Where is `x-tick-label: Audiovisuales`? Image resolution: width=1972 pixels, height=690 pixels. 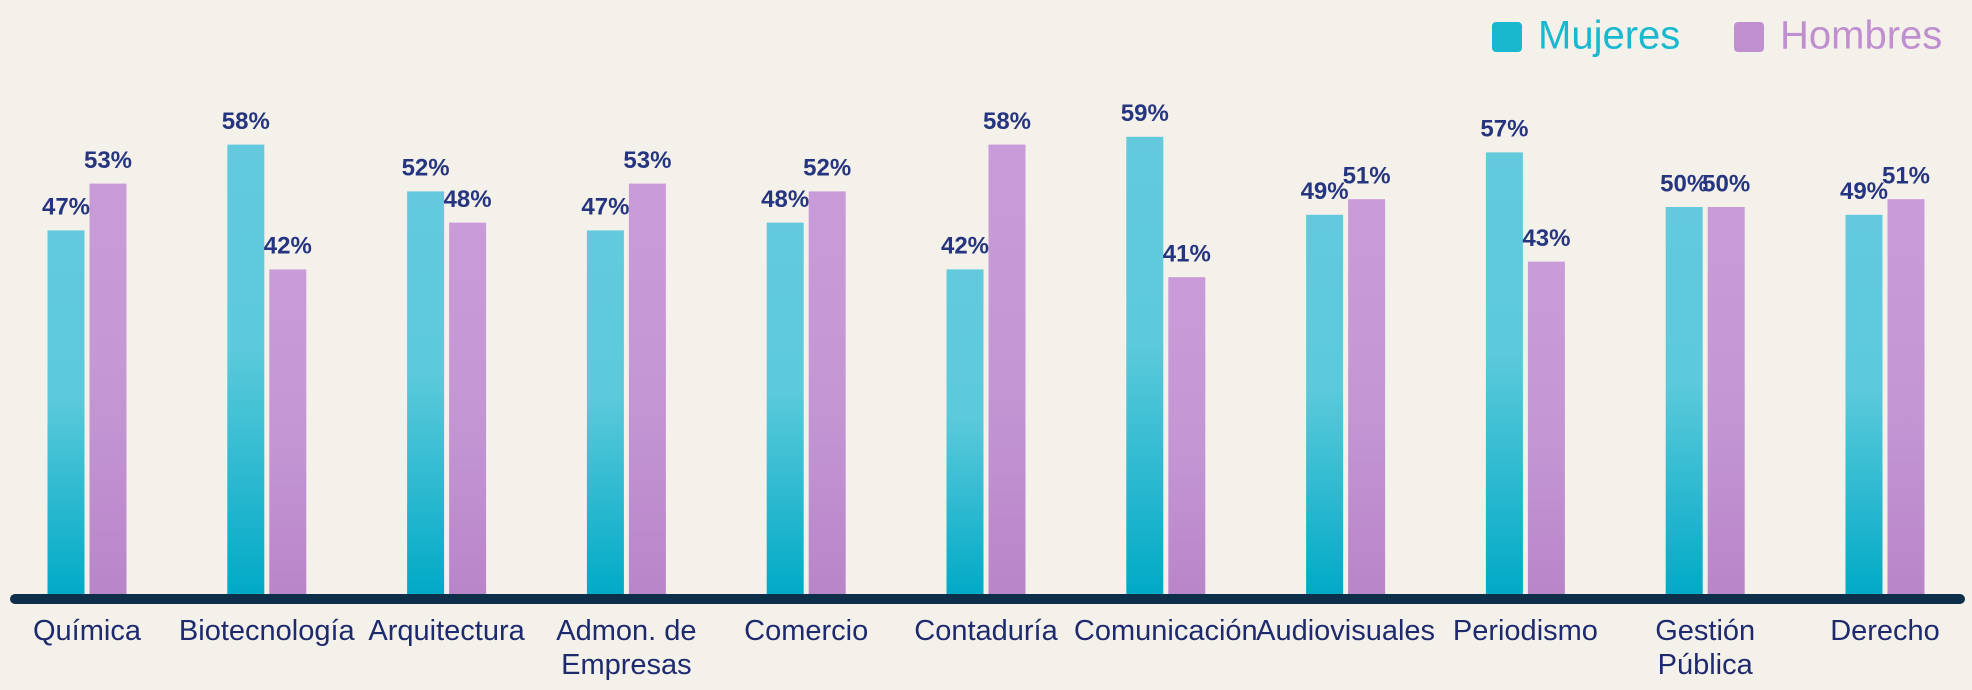 x-tick-label: Audiovisuales is located at coordinates (1346, 631).